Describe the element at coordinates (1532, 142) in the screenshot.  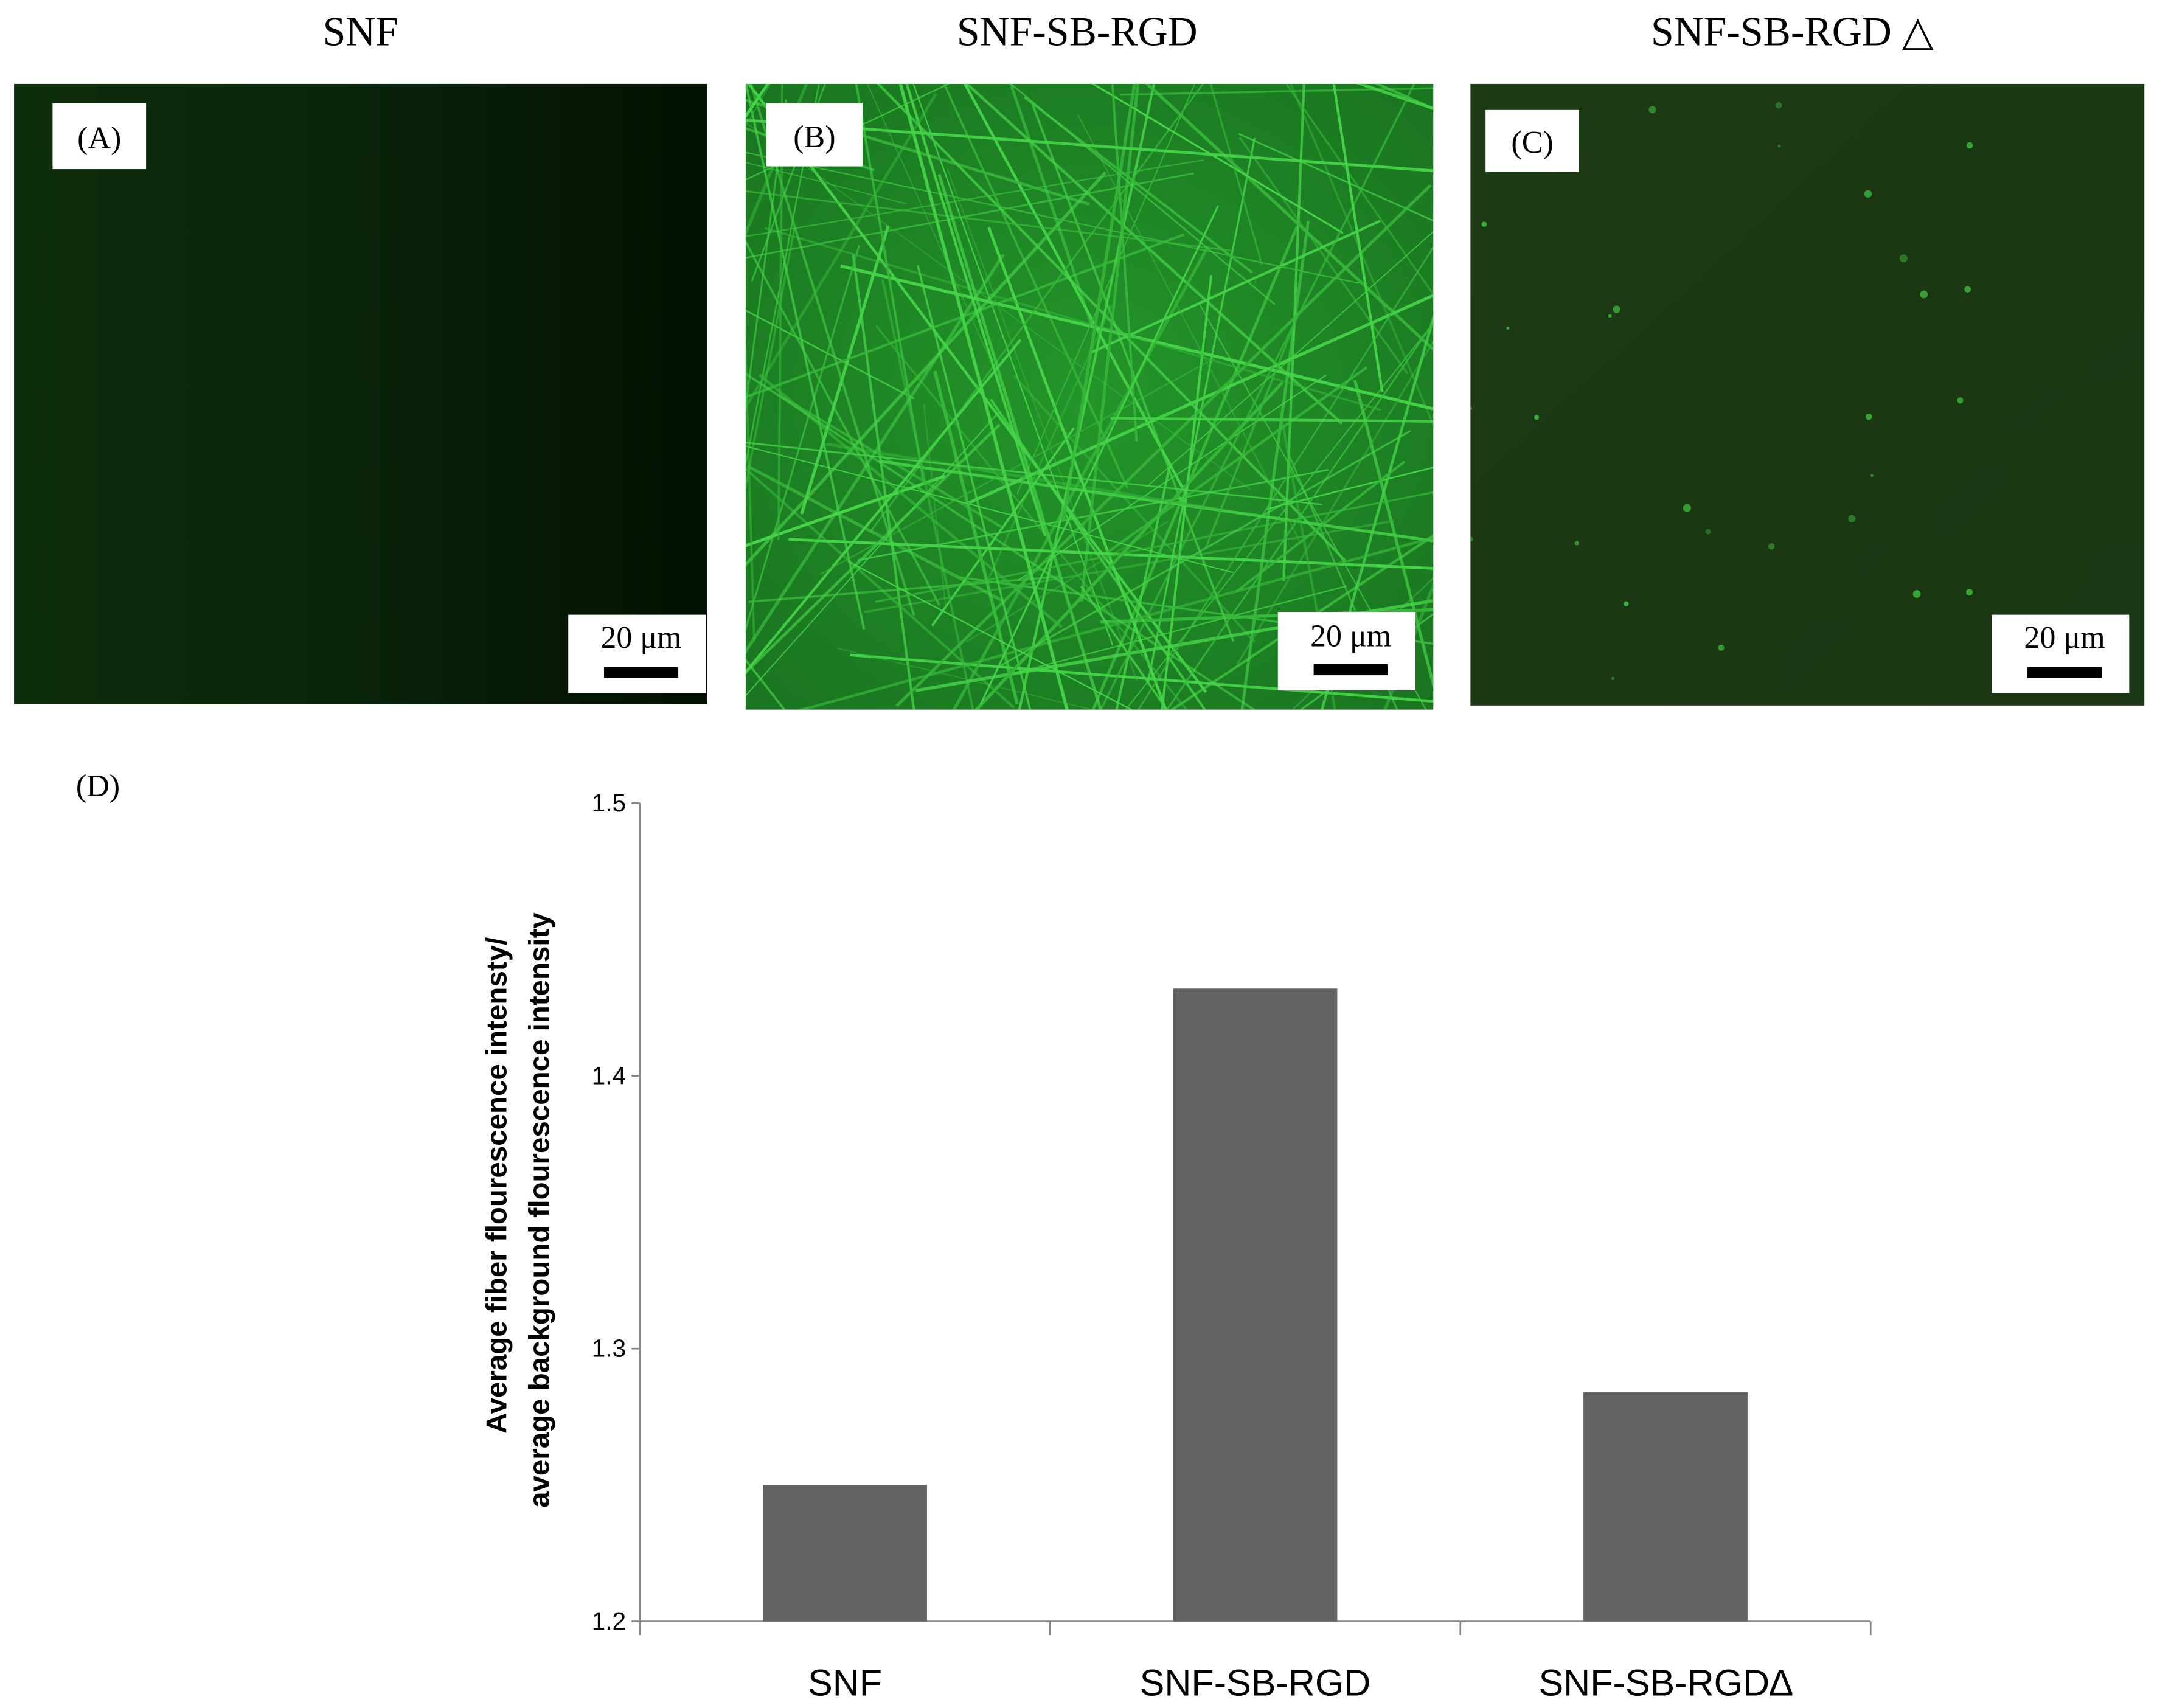
I see `panel-label: (C)` at that location.